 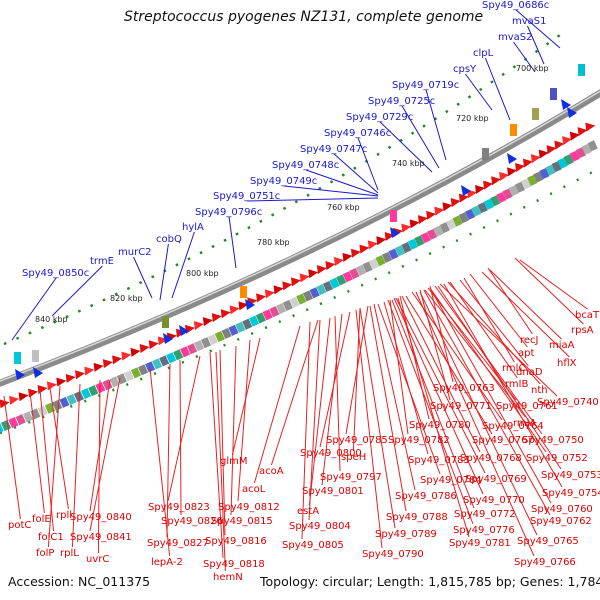 What do you see at coordinates (167, 562) in the screenshot?
I see `lower-gene-label: lepA-2` at bounding box center [167, 562].